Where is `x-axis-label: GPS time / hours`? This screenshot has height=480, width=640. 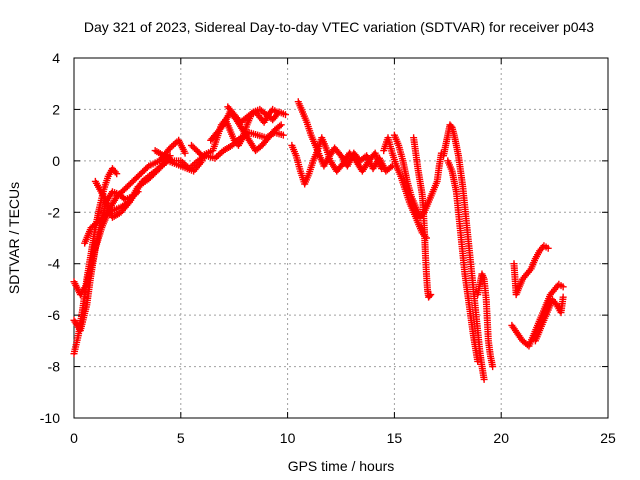 x-axis-label: GPS time / hours is located at coordinates (341, 466).